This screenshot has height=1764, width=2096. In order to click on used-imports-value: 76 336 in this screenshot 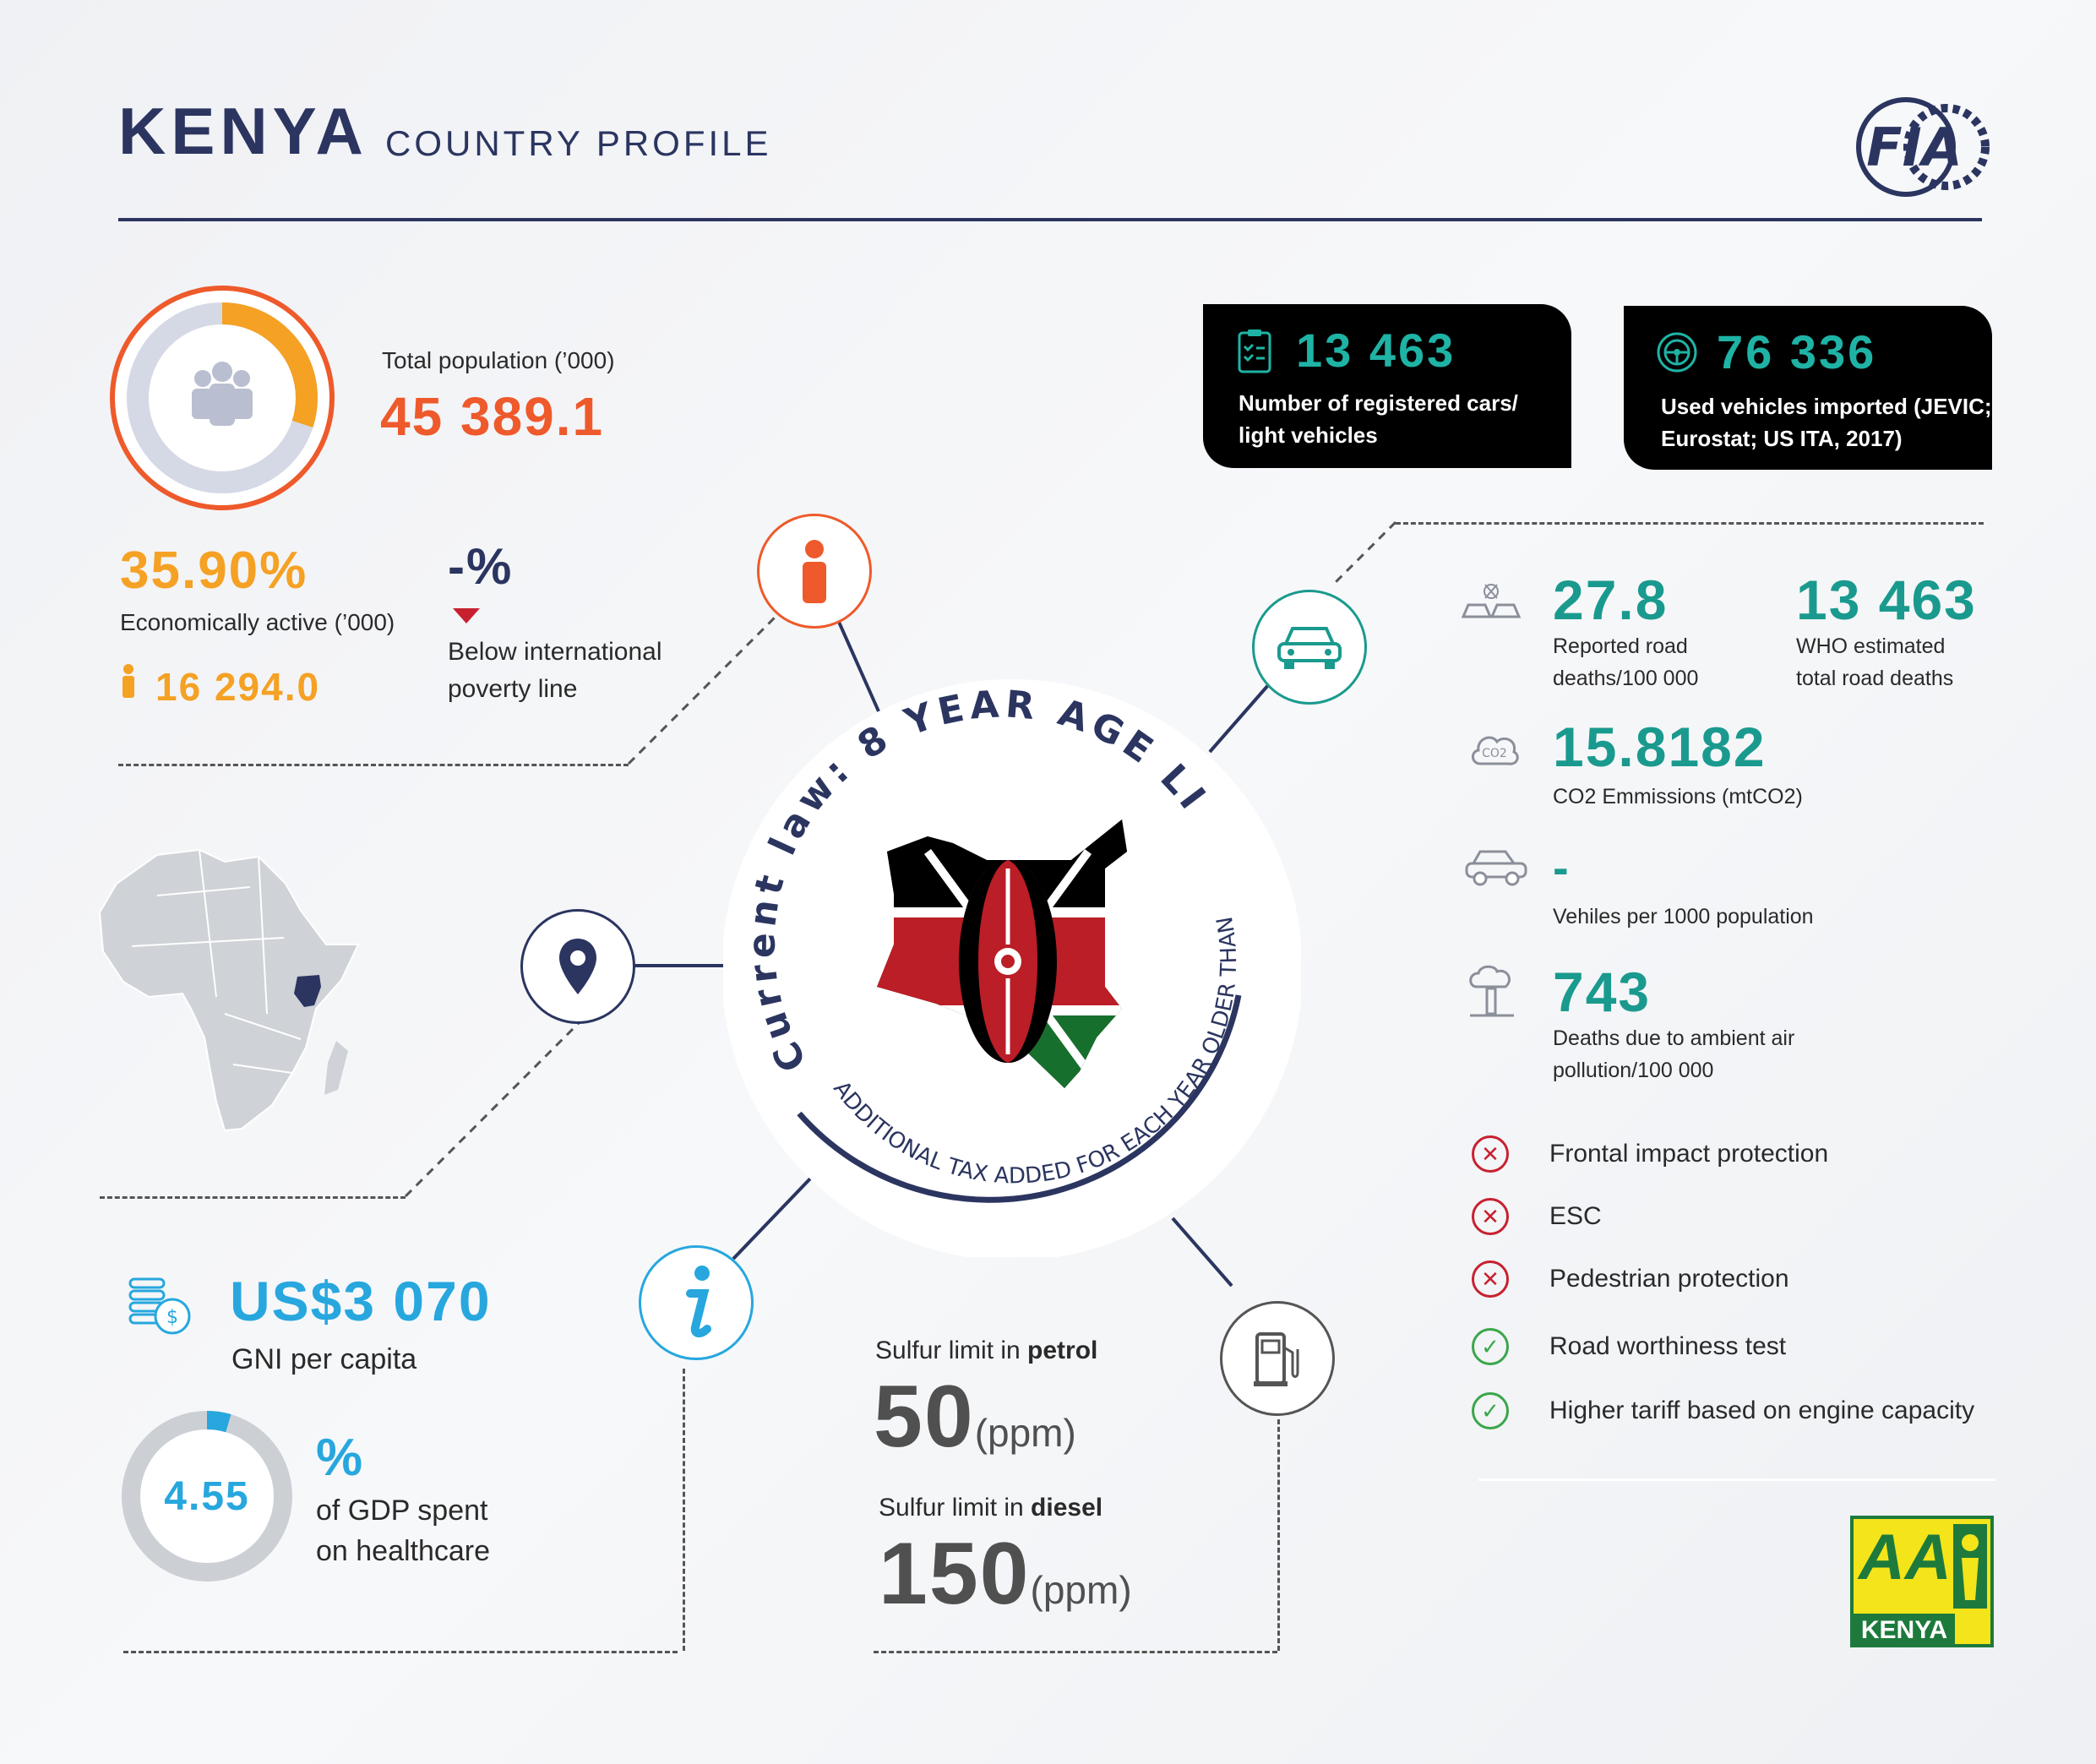, I will do `click(1797, 351)`.